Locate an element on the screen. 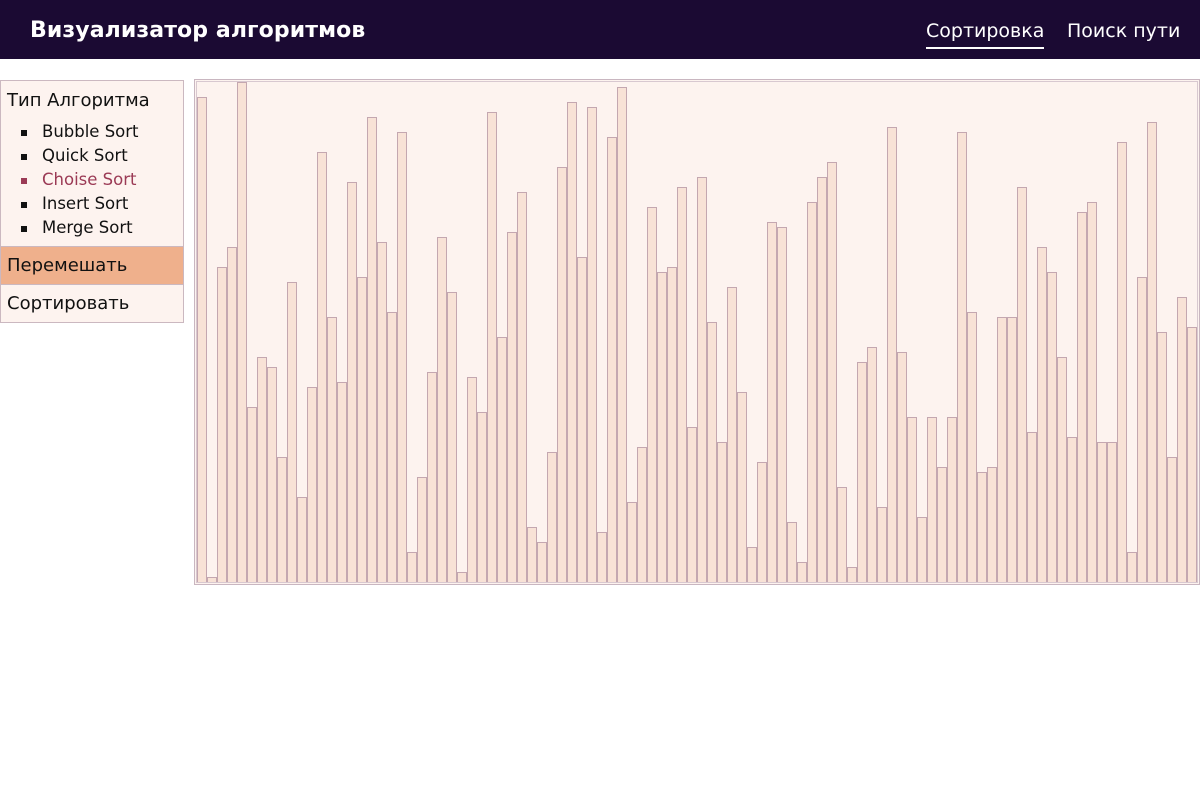 This screenshot has height=800, width=1200. algorithm-item-merge-sort: Merge Sort is located at coordinates (99, 228).